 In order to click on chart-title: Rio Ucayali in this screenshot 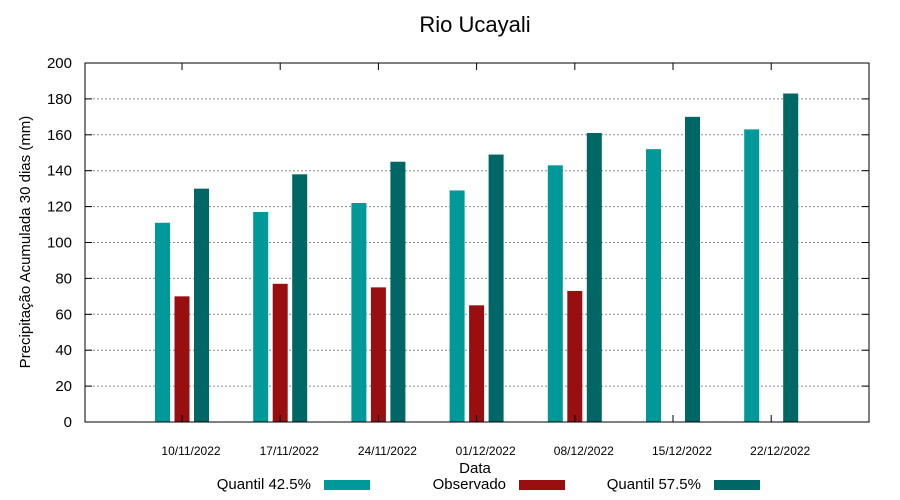, I will do `click(474, 24)`.